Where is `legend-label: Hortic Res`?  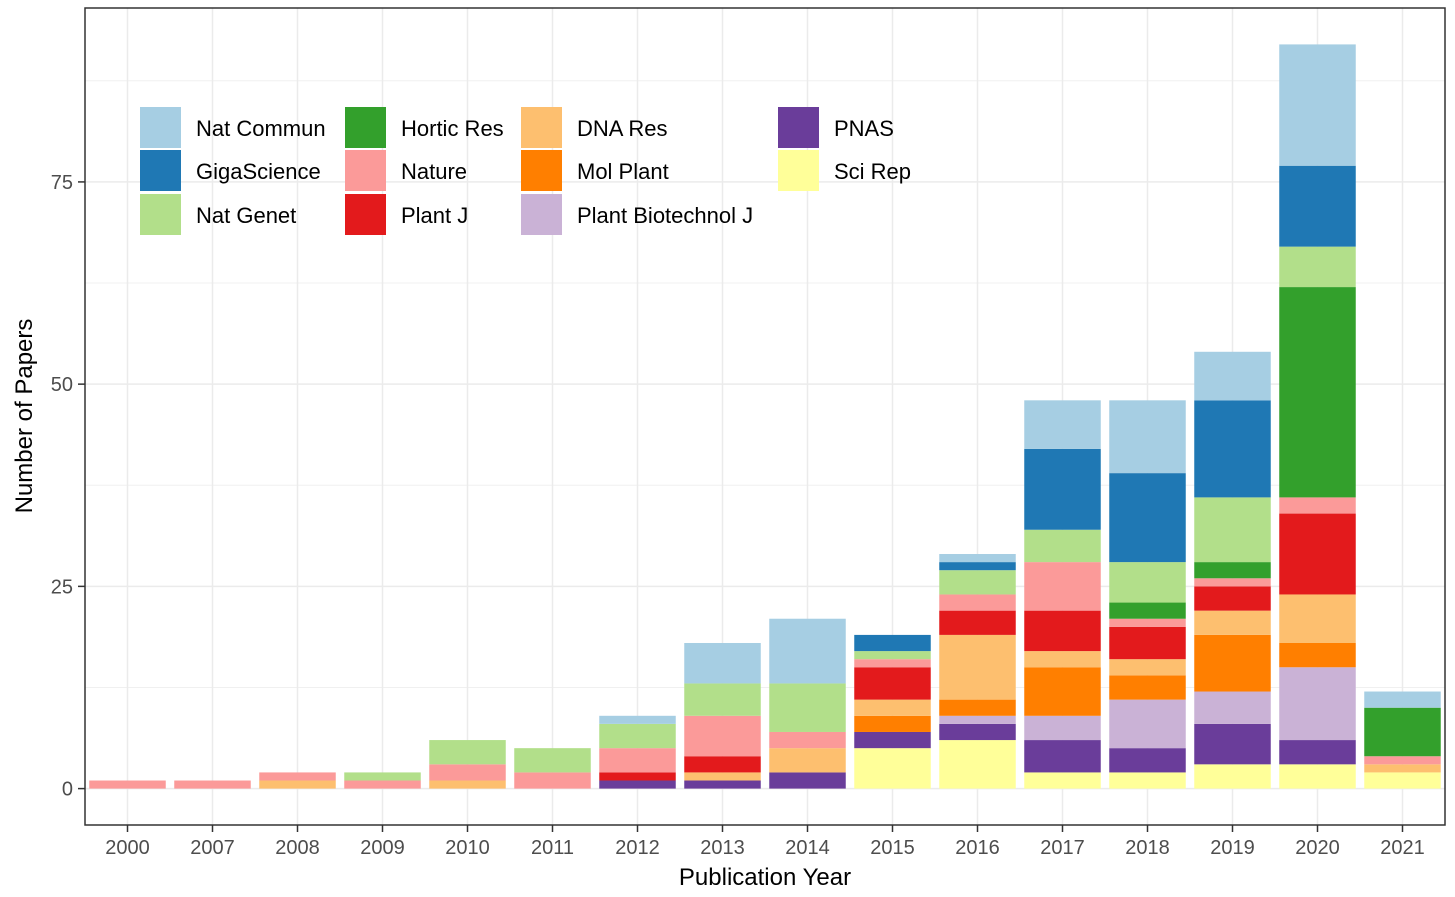
legend-label: Hortic Res is located at coordinates (452, 128).